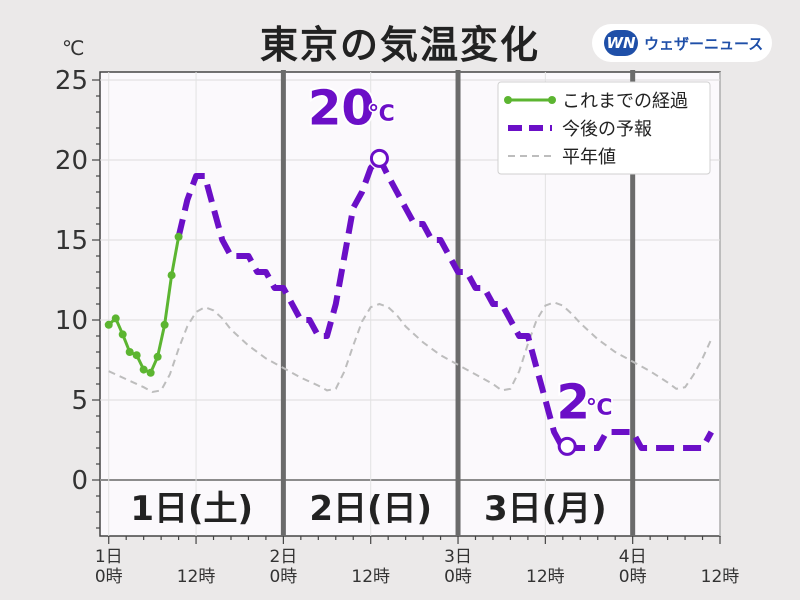 Image resolution: width=800 pixels, height=600 pixels. Describe the element at coordinates (71, 161) in the screenshot. I see `y-tick-label: 20` at that location.